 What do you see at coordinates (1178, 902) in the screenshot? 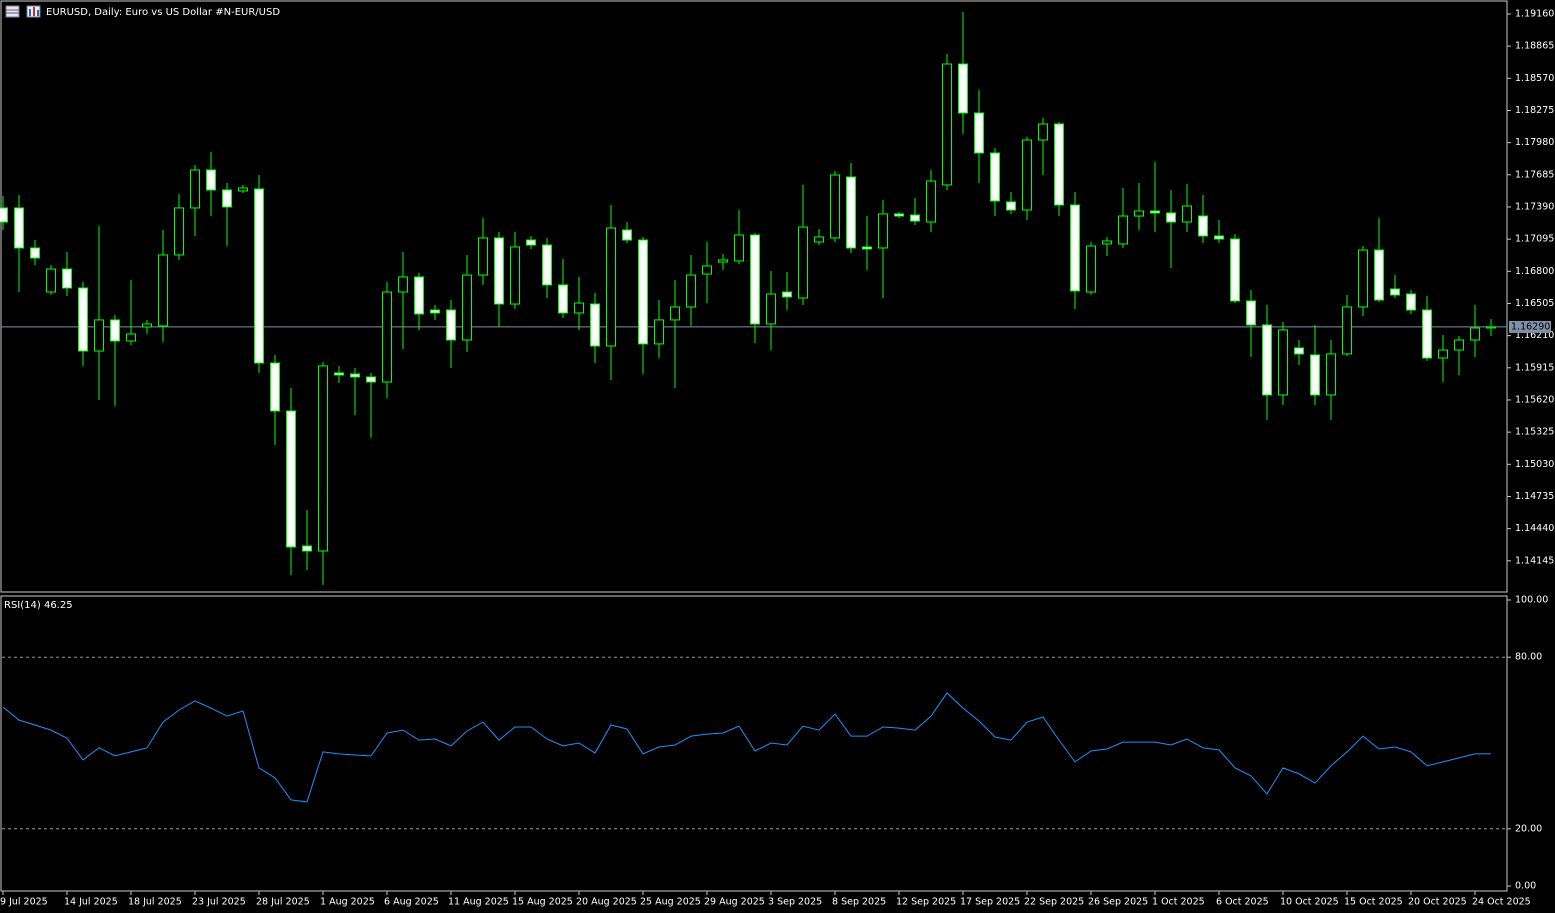
I see `x-tick-label: 1 Oct 2025` at bounding box center [1178, 902].